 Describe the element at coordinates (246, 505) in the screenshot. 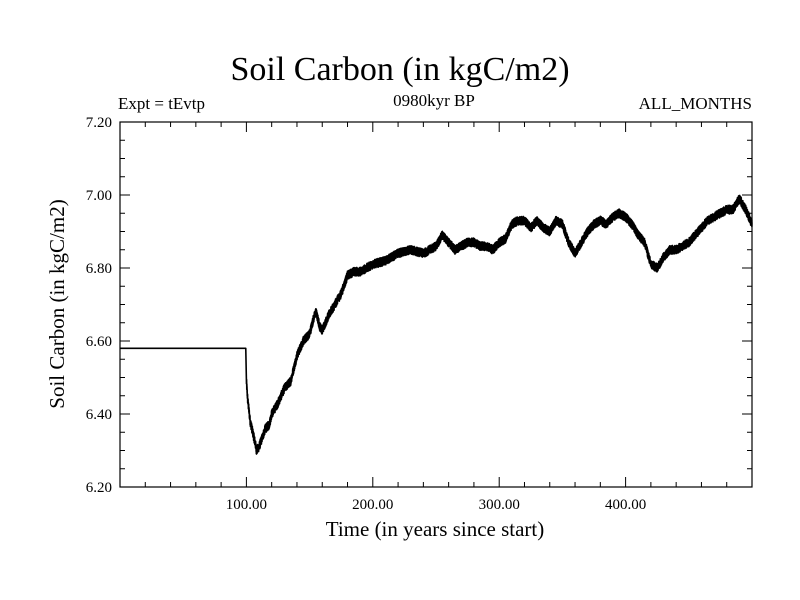

I see `x-tick-label: 100.00` at that location.